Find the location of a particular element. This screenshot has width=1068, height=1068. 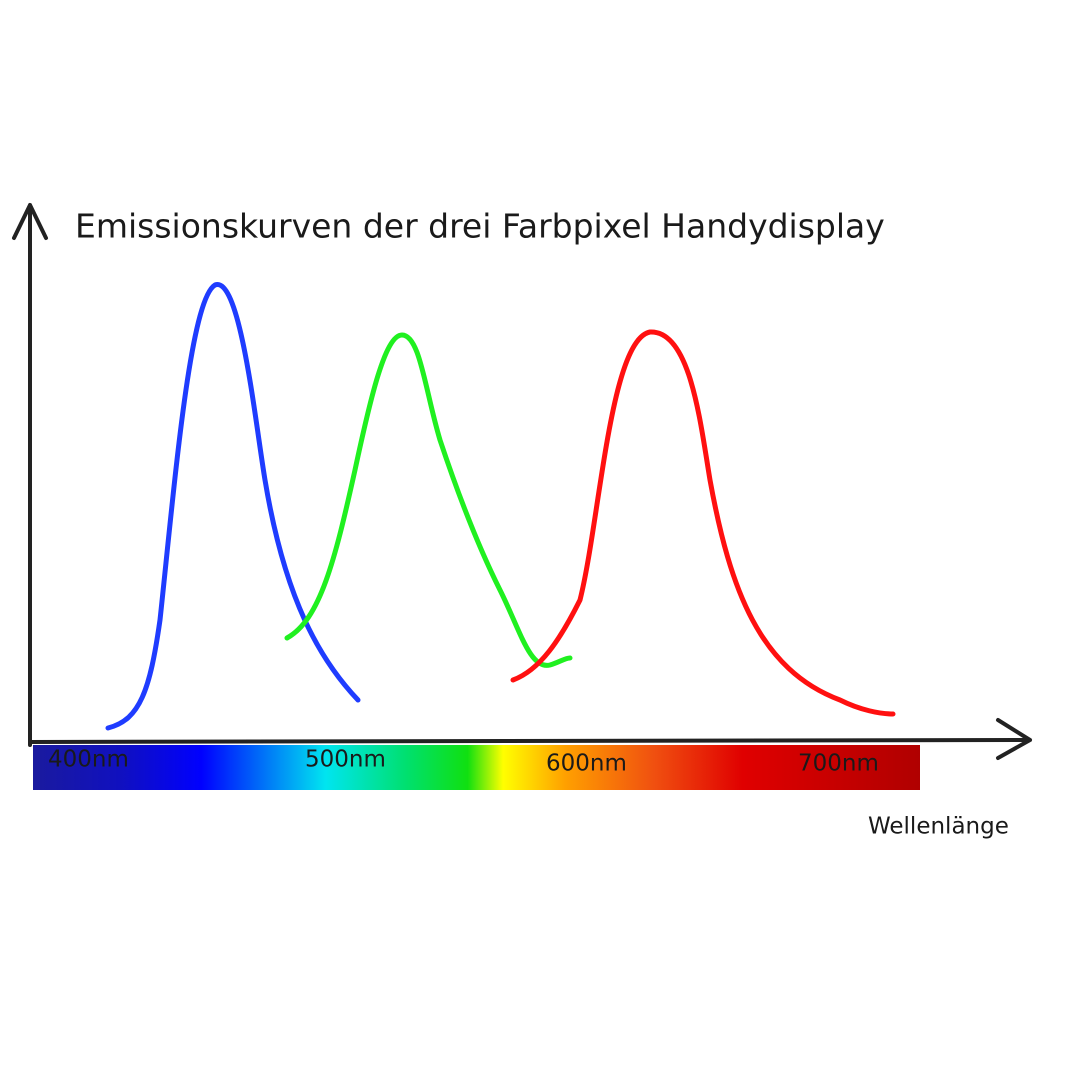

tick-label: 700nm is located at coordinates (838, 764).